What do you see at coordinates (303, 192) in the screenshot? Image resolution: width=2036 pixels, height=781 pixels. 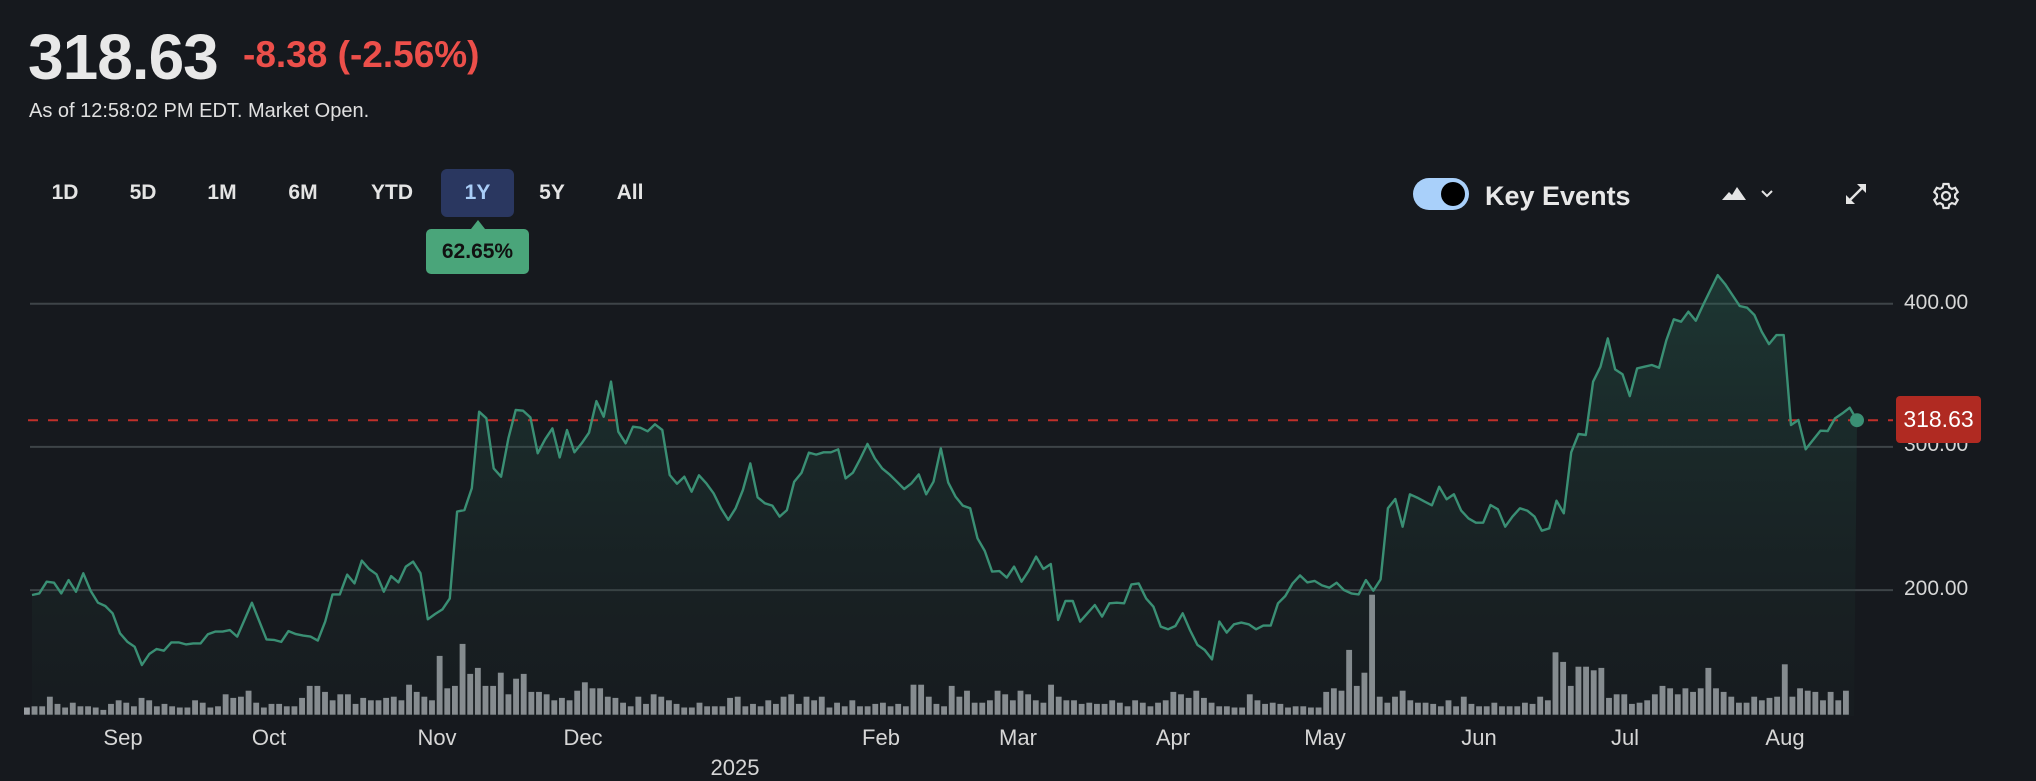 I see `range-tab-6m: 6M` at bounding box center [303, 192].